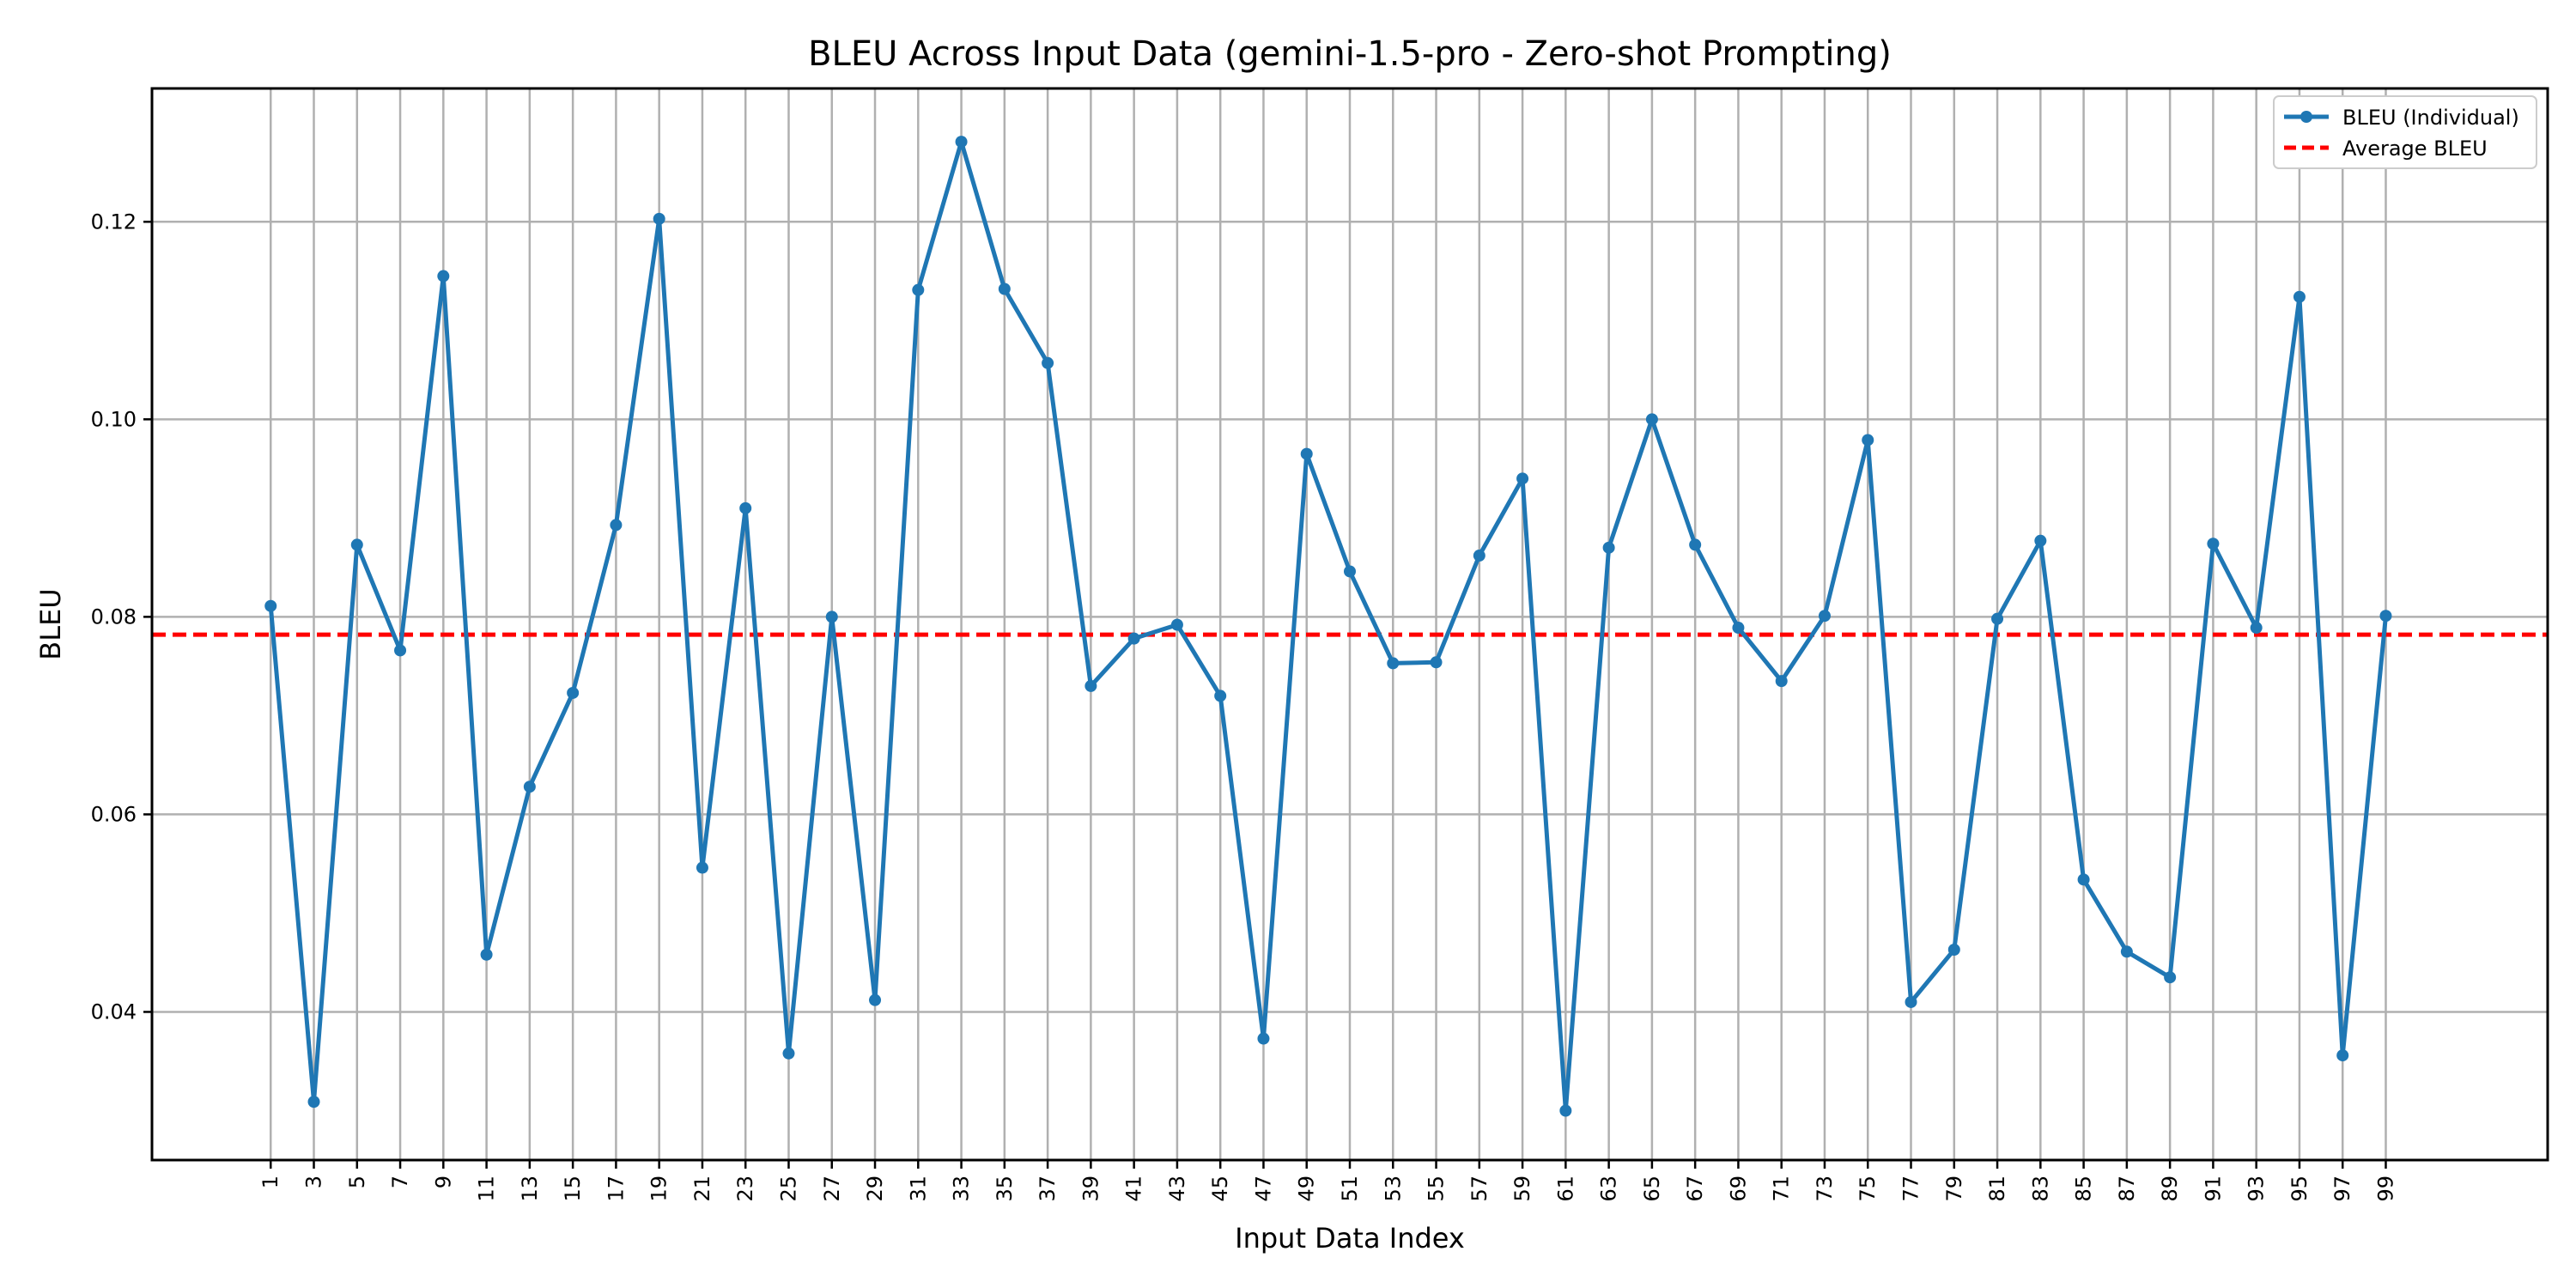 Image resolution: width=2576 pixels, height=1288 pixels. What do you see at coordinates (1393, 1189) in the screenshot?
I see `x-tick-label: 53` at bounding box center [1393, 1189].